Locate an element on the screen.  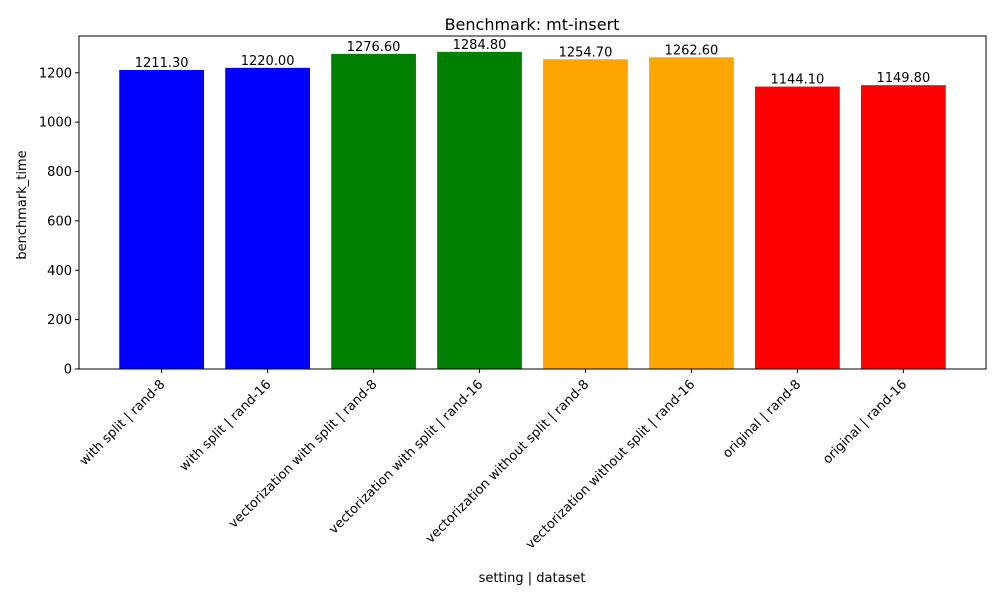
x-axis-title: setting | dataset is located at coordinates (532, 578).